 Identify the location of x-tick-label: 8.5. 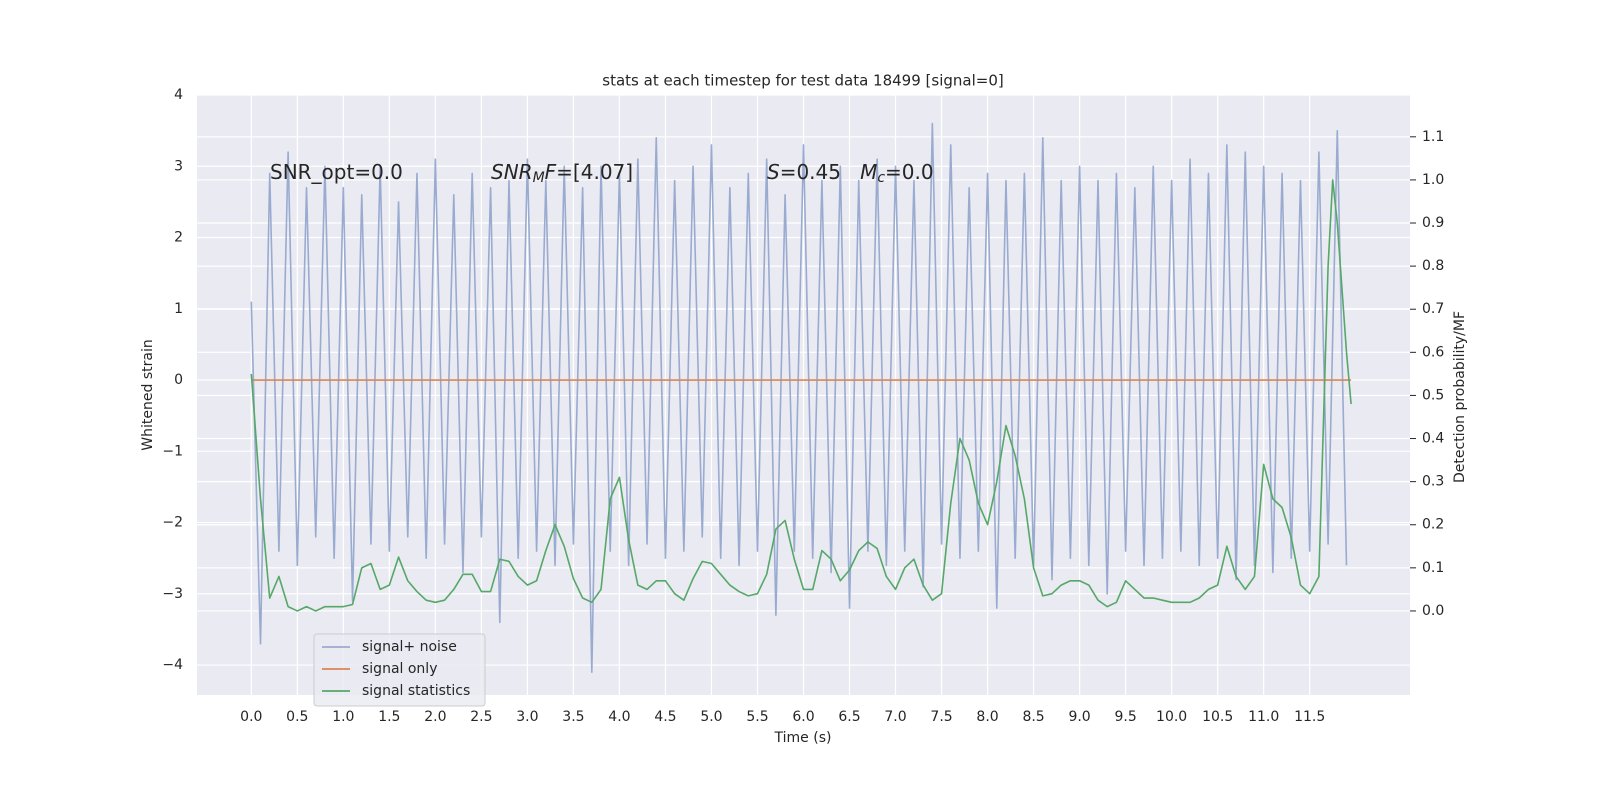
(1033, 717).